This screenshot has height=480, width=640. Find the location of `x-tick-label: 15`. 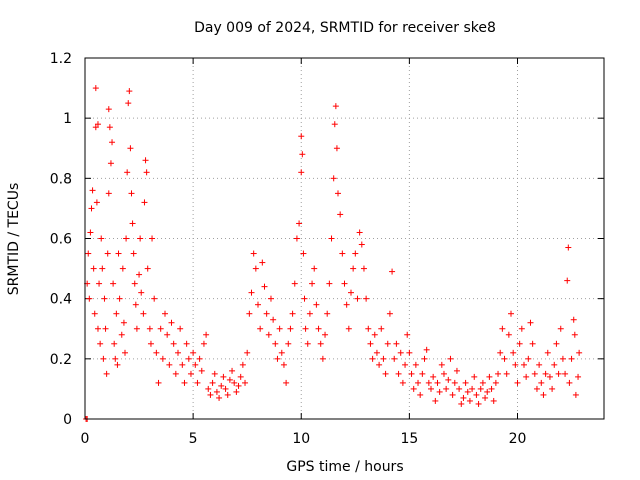

x-tick-label: 15 is located at coordinates (409, 439).